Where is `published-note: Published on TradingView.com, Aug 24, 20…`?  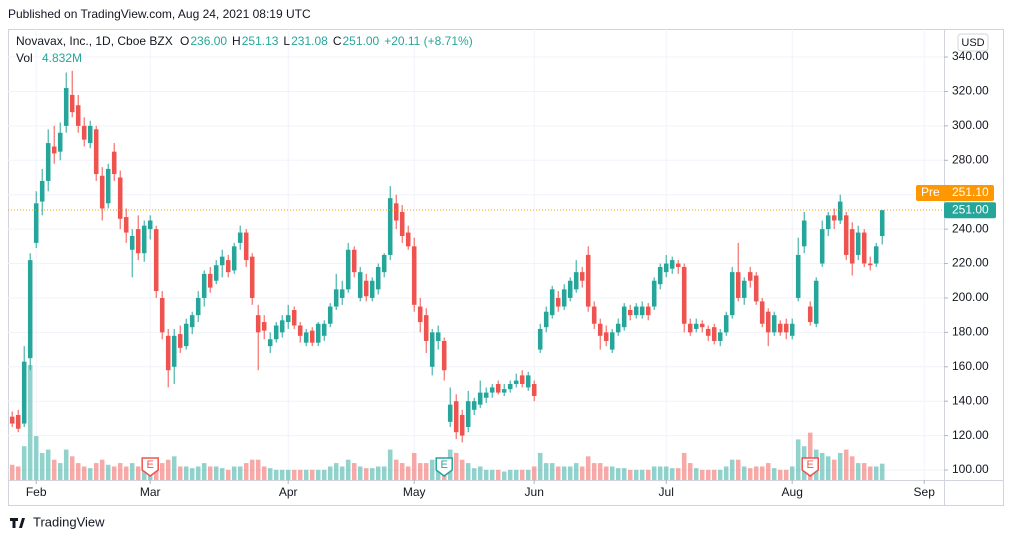 published-note: Published on TradingView.com, Aug 24, 20… is located at coordinates (159, 14).